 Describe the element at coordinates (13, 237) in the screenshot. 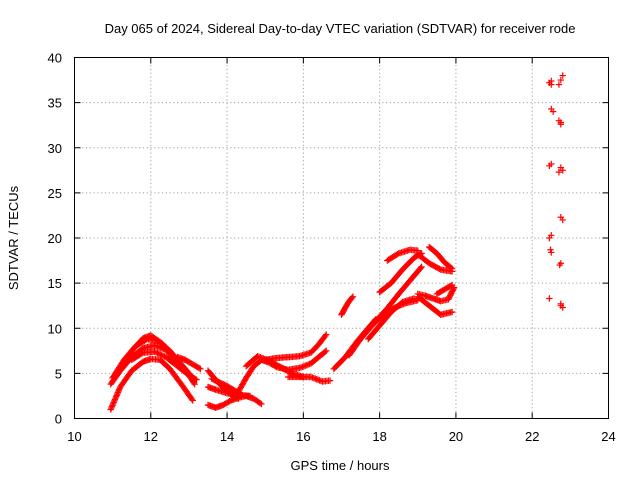

I see `y-axis-label: SDTVAR / TECUs` at that location.